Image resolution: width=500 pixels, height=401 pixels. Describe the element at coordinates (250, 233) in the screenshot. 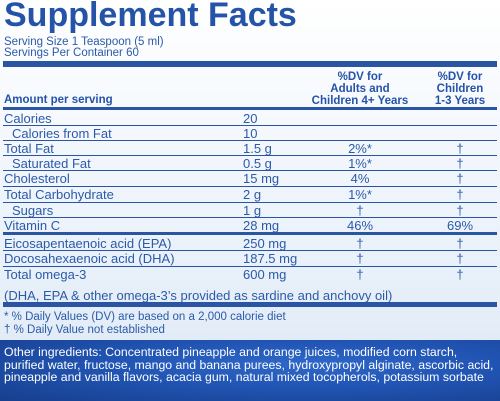

I see `thick-separator` at that location.